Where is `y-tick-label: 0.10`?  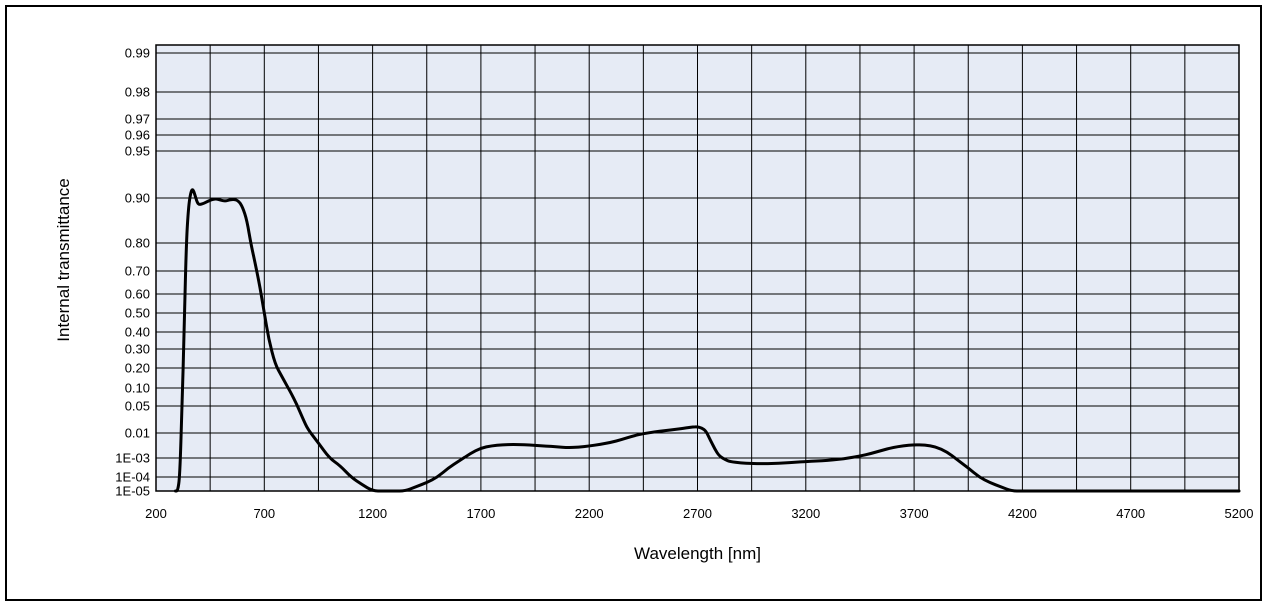 y-tick-label: 0.10 is located at coordinates (137, 388).